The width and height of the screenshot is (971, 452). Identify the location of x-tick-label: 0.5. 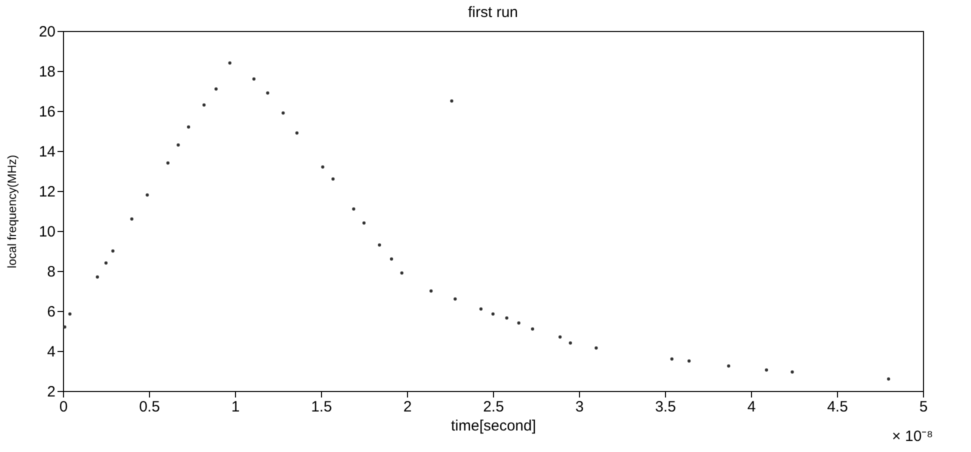
(149, 407).